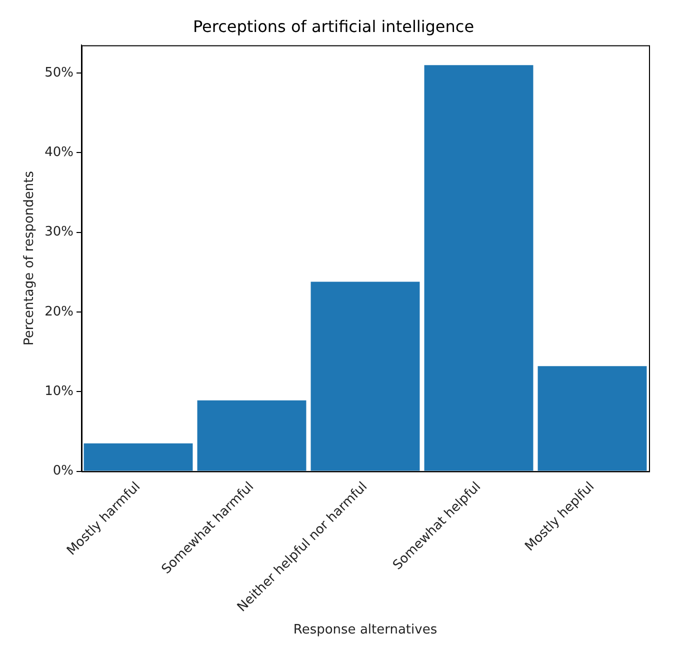 This screenshot has height=654, width=677. Describe the element at coordinates (63, 471) in the screenshot. I see `y-tick-label: 0%` at that location.